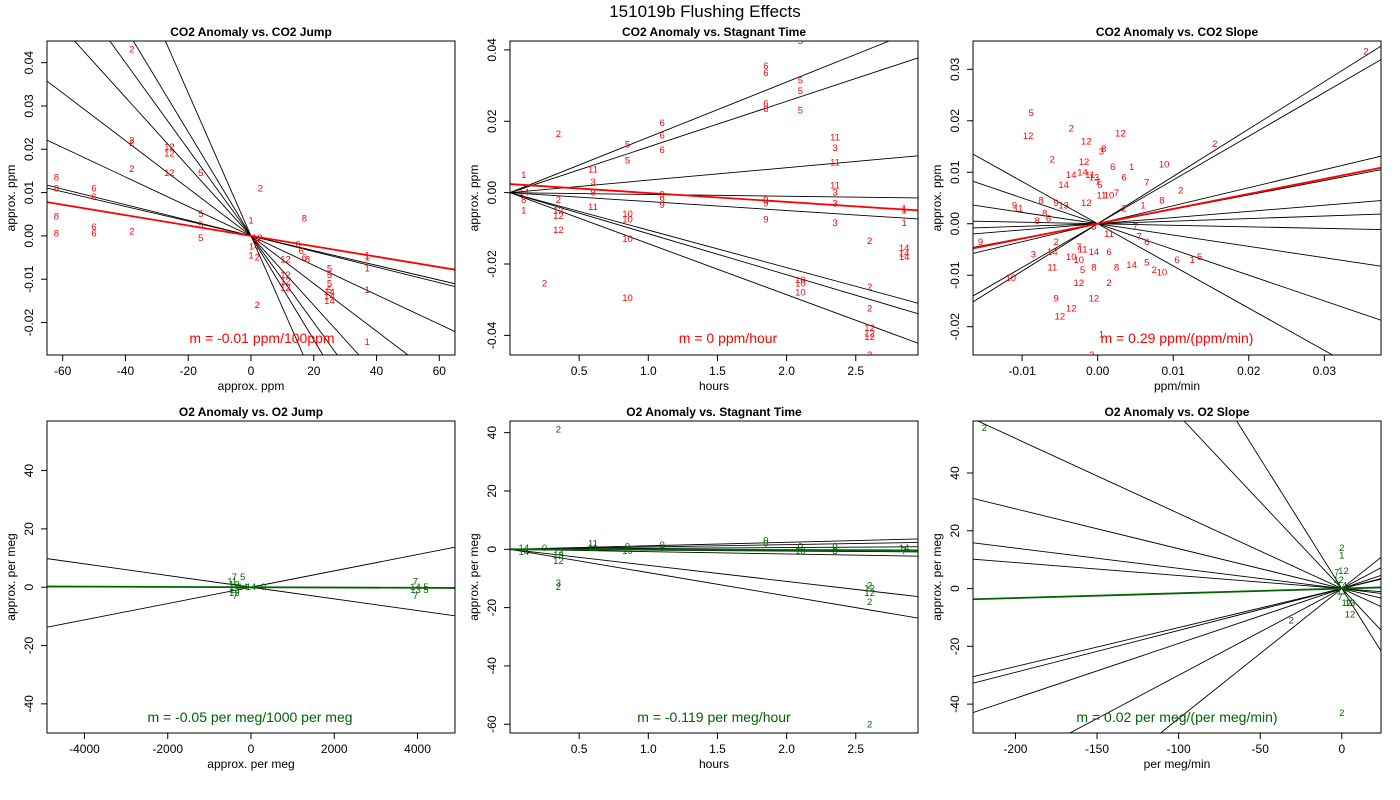  I want to click on y-tick-label: -0.02, so click(492, 264).